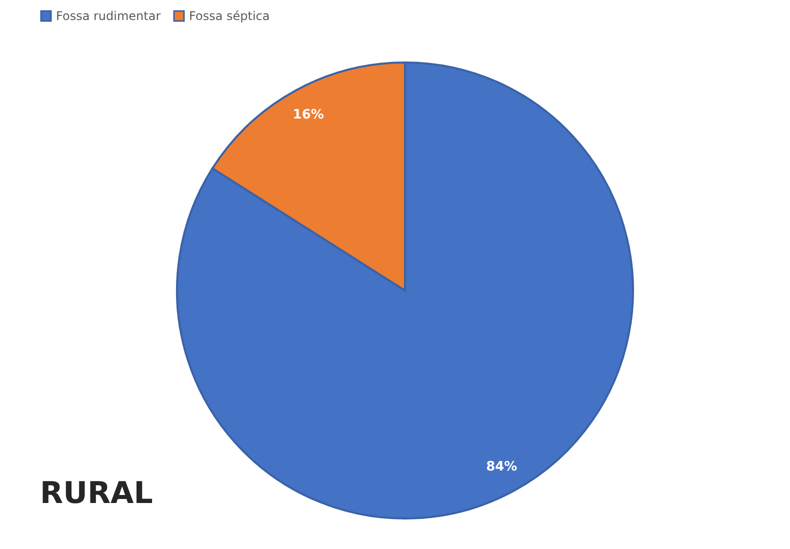 This screenshot has width=790, height=549. Describe the element at coordinates (96, 493) in the screenshot. I see `text: RURAL` at that location.